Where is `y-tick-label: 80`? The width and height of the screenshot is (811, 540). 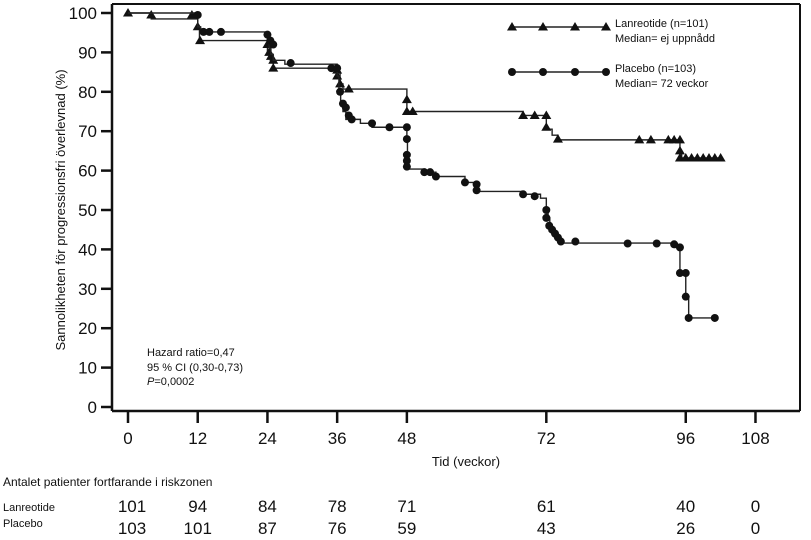
y-tick-label: 80 is located at coordinates (87, 92).